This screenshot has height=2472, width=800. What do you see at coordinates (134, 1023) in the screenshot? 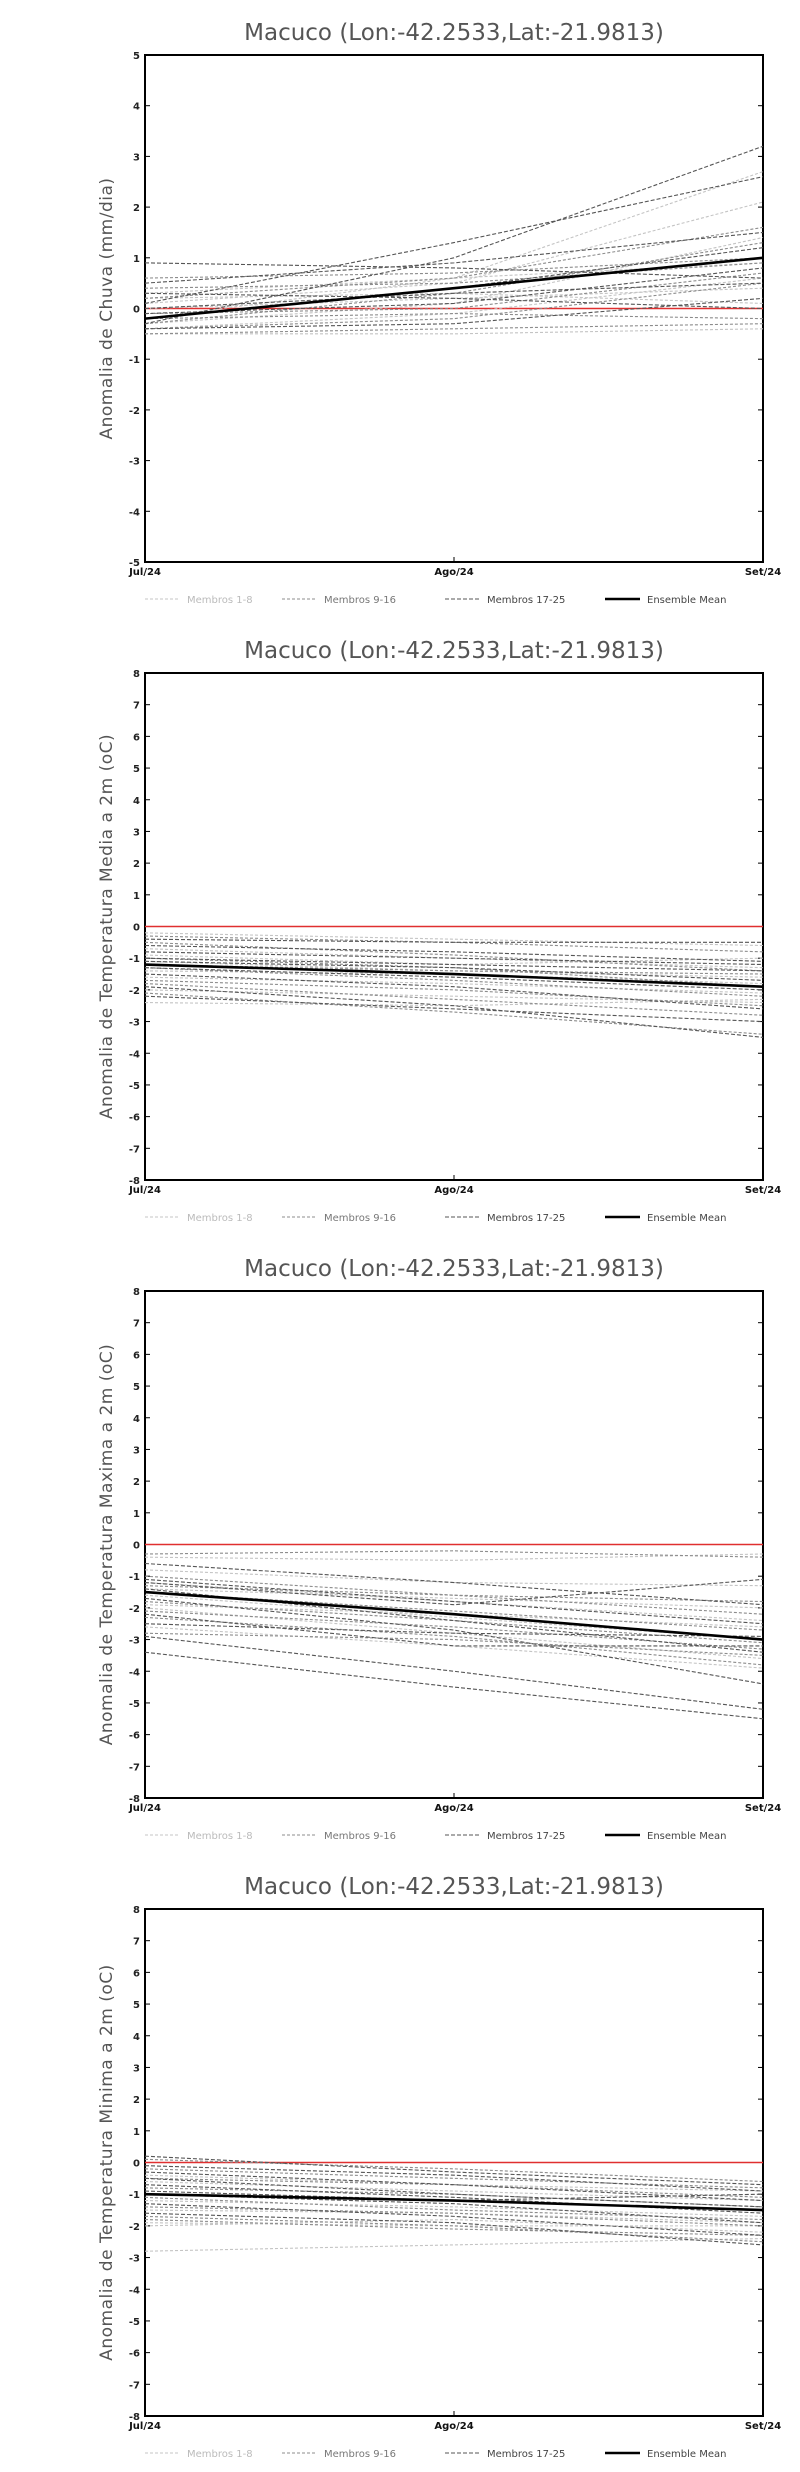
I see `y-tick-label: -3` at bounding box center [134, 1023].